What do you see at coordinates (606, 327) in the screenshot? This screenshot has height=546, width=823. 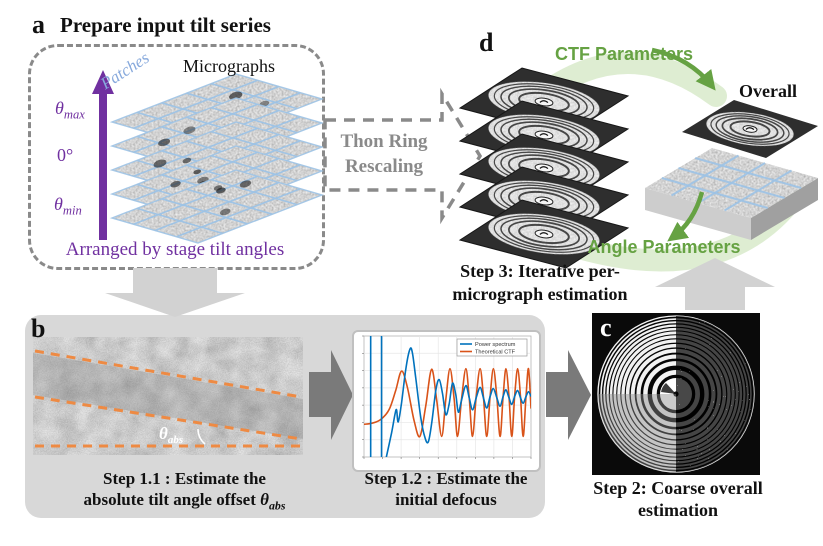 I see `panel-c-label: c` at bounding box center [606, 327].